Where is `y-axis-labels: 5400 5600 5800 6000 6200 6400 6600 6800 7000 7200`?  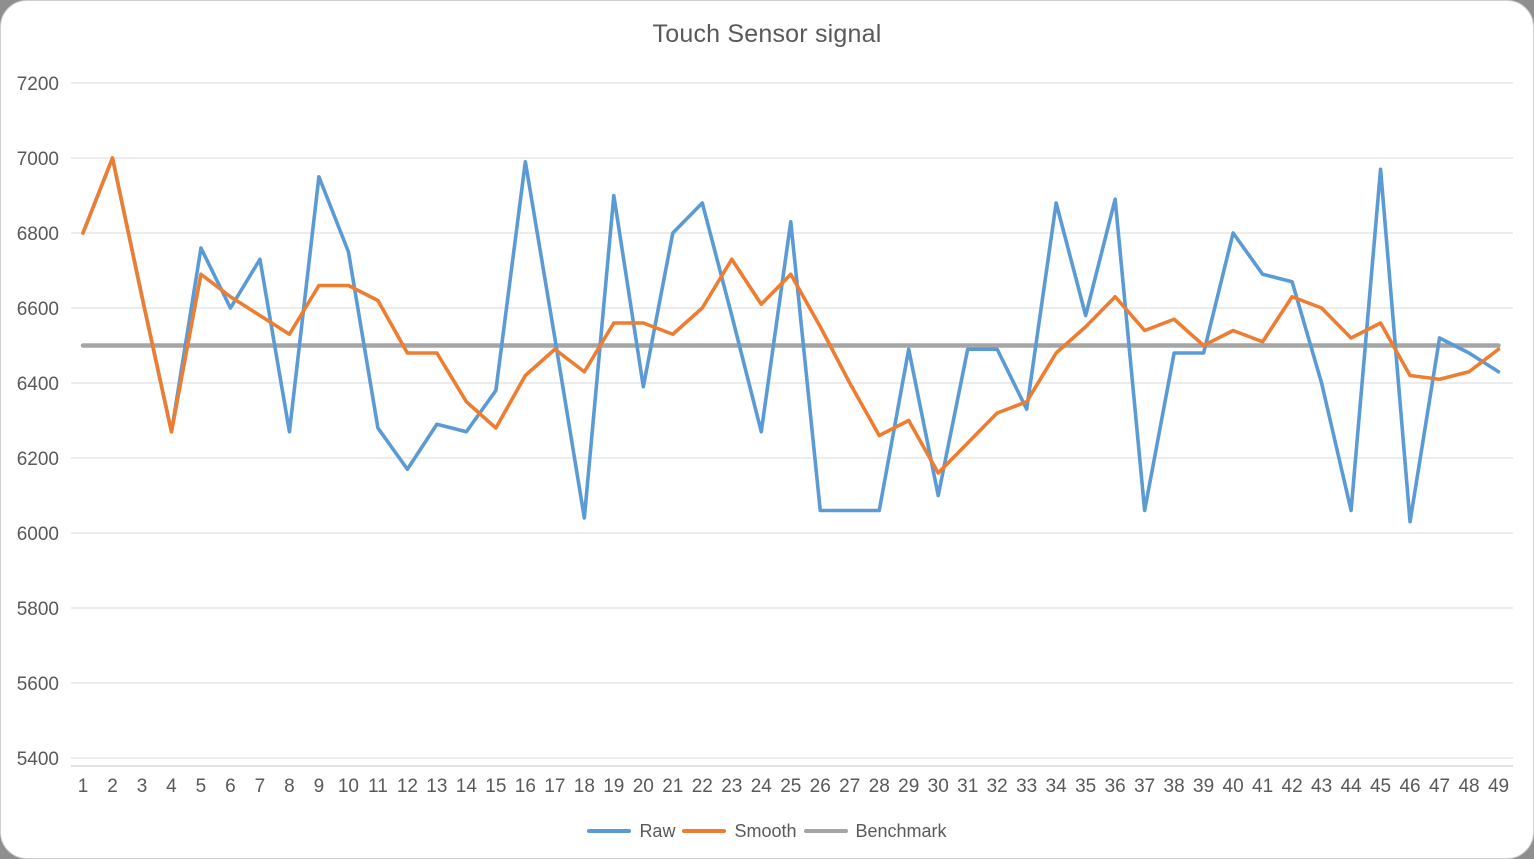
y-axis-labels: 5400 5600 5800 6000 6200 6400 6600 6800 7000 7200 is located at coordinates (38, 422).